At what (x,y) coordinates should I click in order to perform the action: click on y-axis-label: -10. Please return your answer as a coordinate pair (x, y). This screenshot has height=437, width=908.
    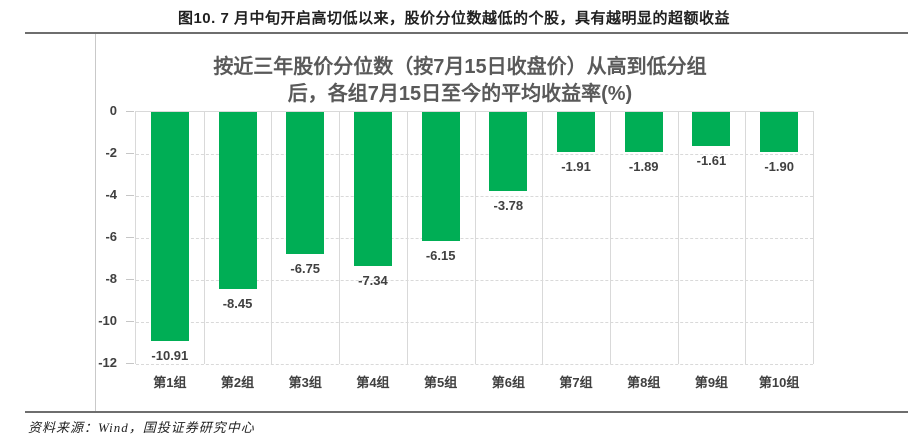
    Looking at the image, I should click on (107, 320).